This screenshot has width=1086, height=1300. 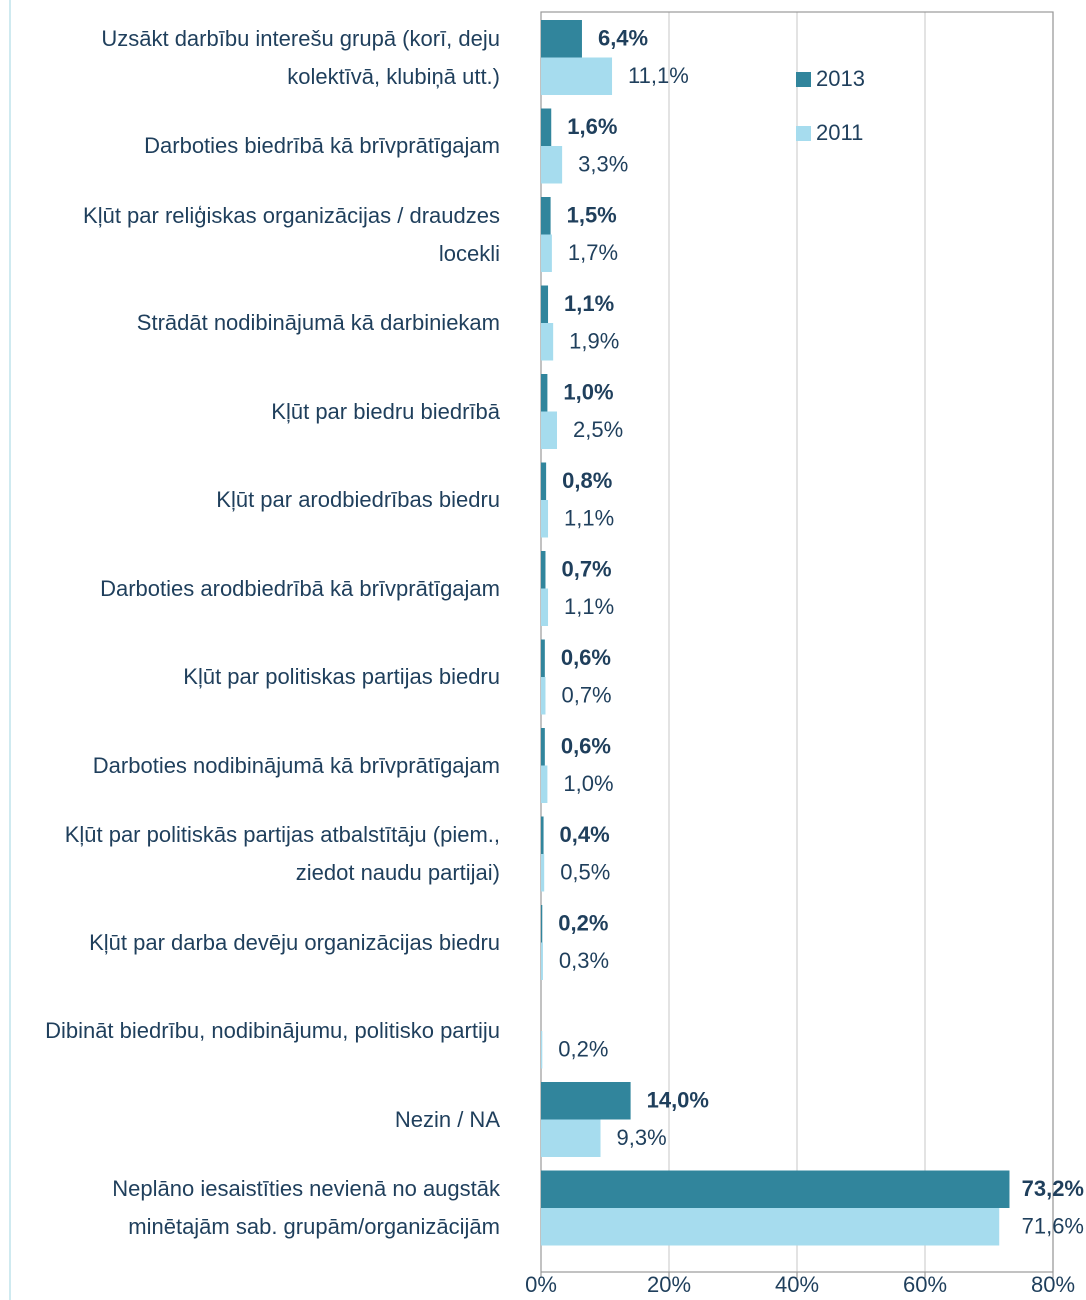 What do you see at coordinates (669, 1284) in the screenshot?
I see `x-tick-label: 20%` at bounding box center [669, 1284].